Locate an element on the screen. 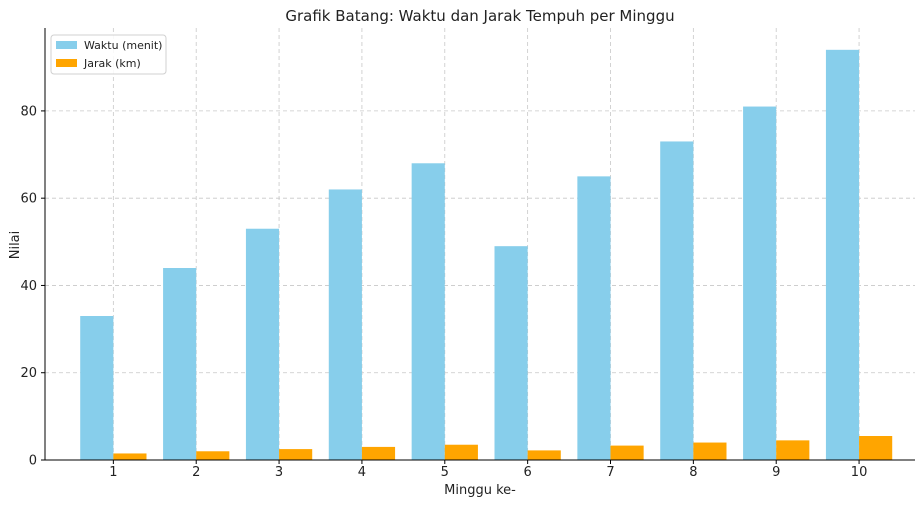 This screenshot has width=923, height=506. y-tick-label: 40 is located at coordinates (28, 286).